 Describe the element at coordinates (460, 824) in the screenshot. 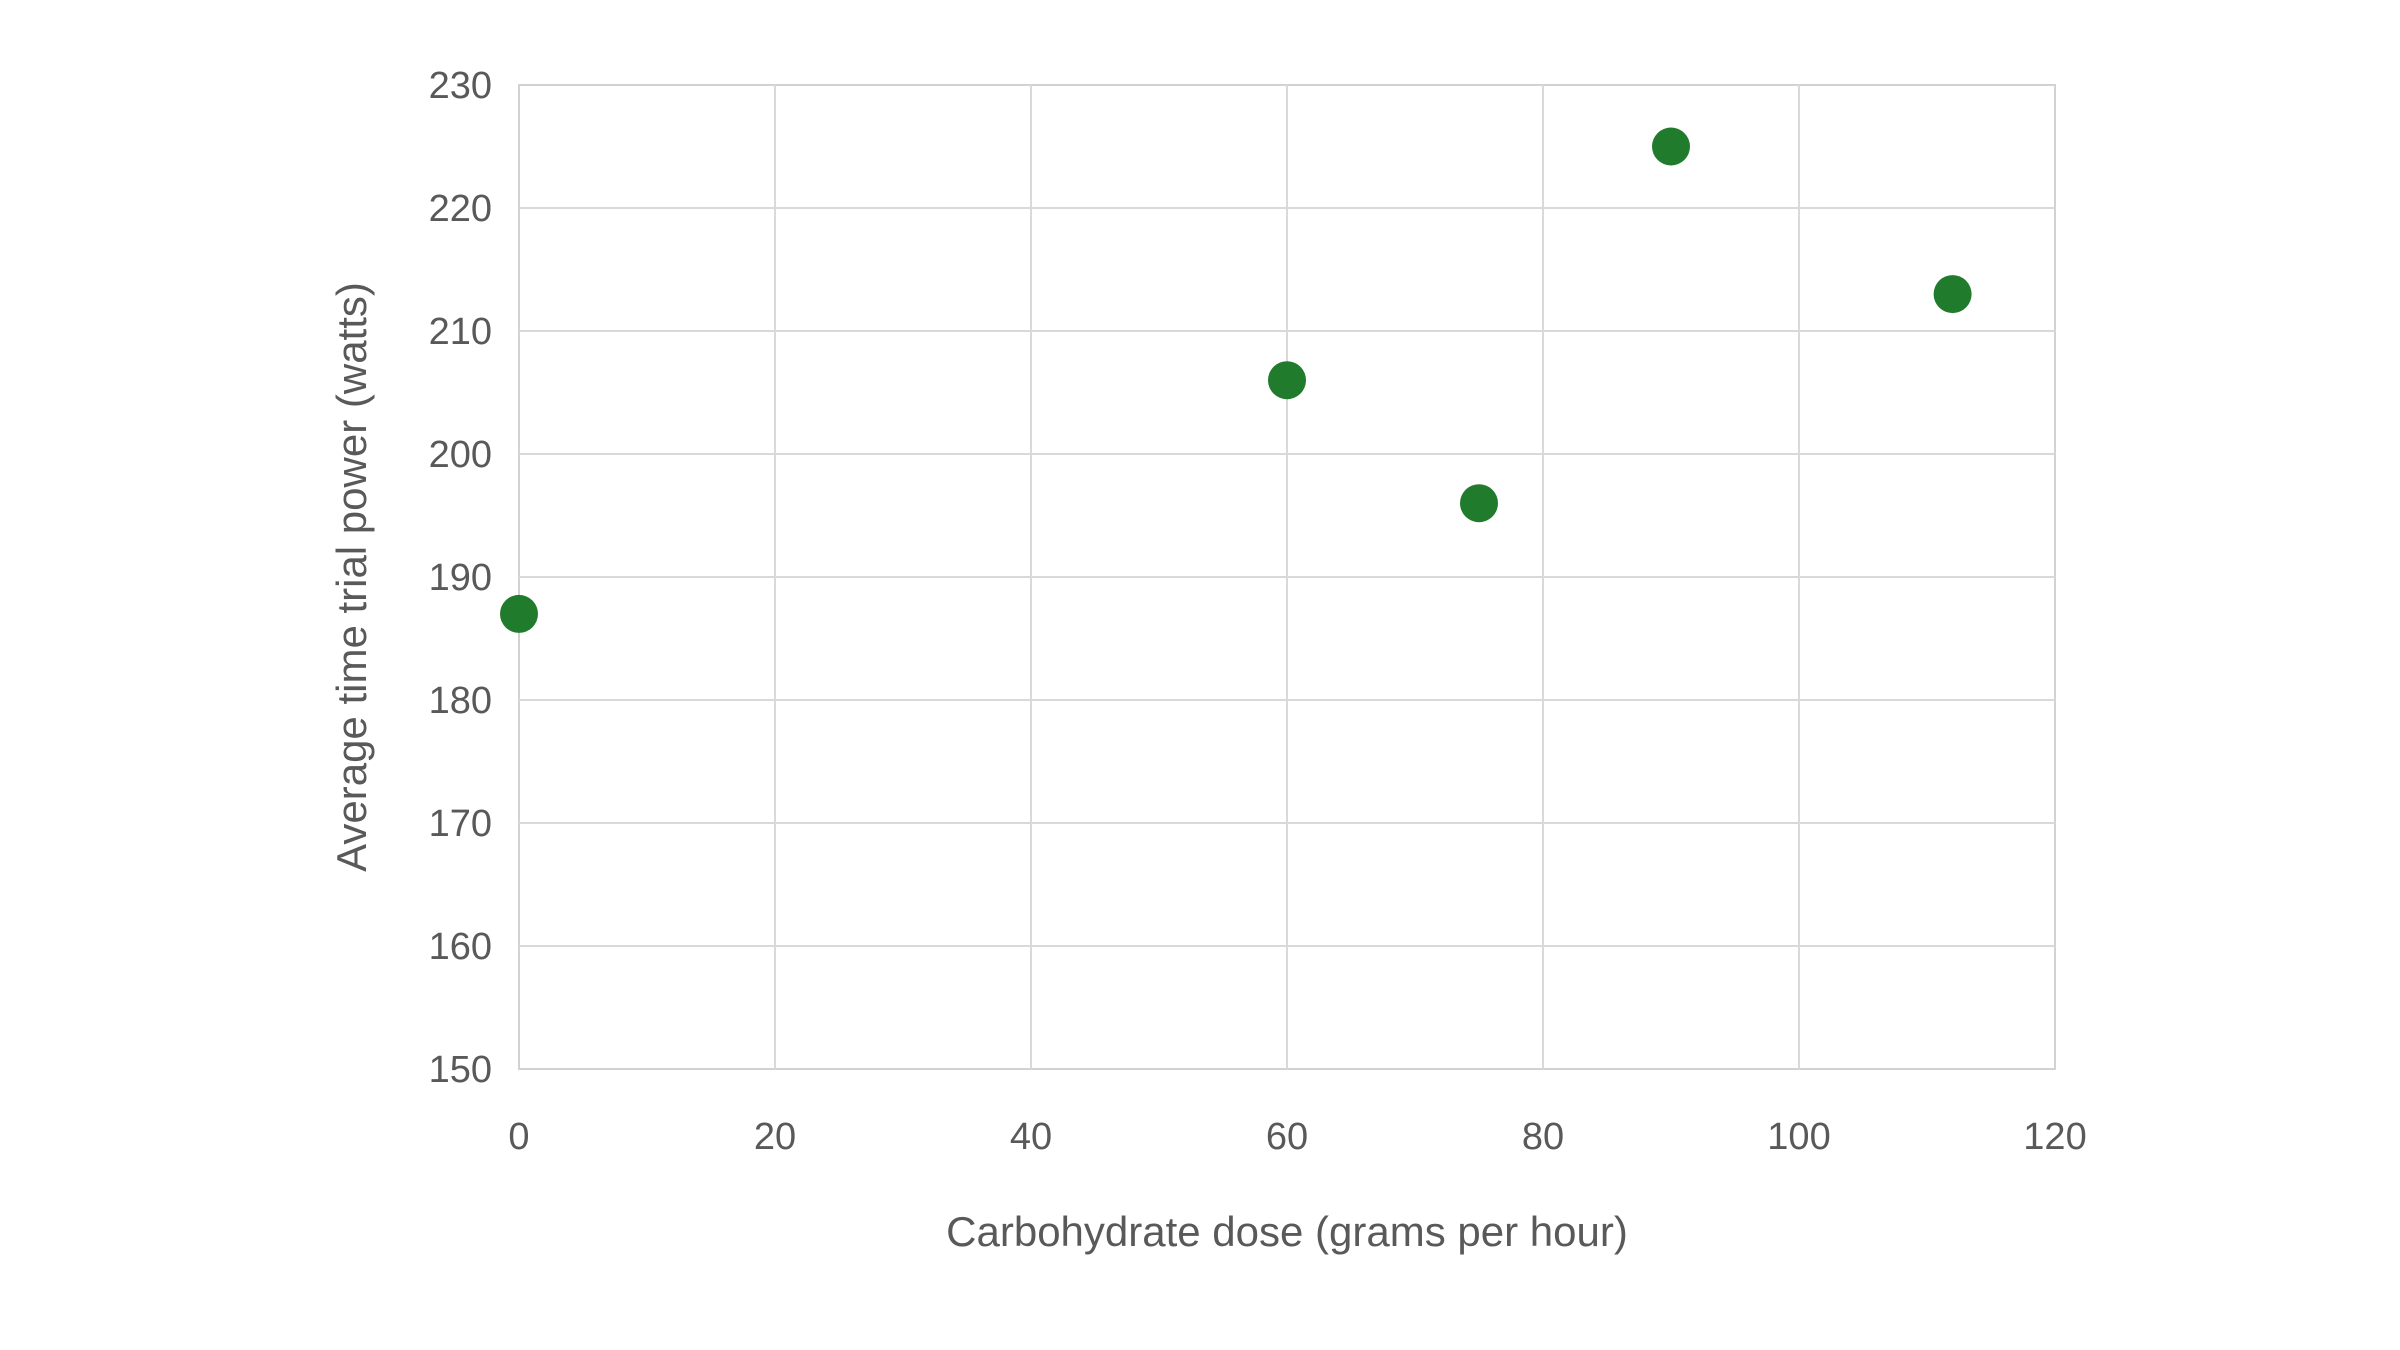

I see `y-tick-label: 170` at that location.